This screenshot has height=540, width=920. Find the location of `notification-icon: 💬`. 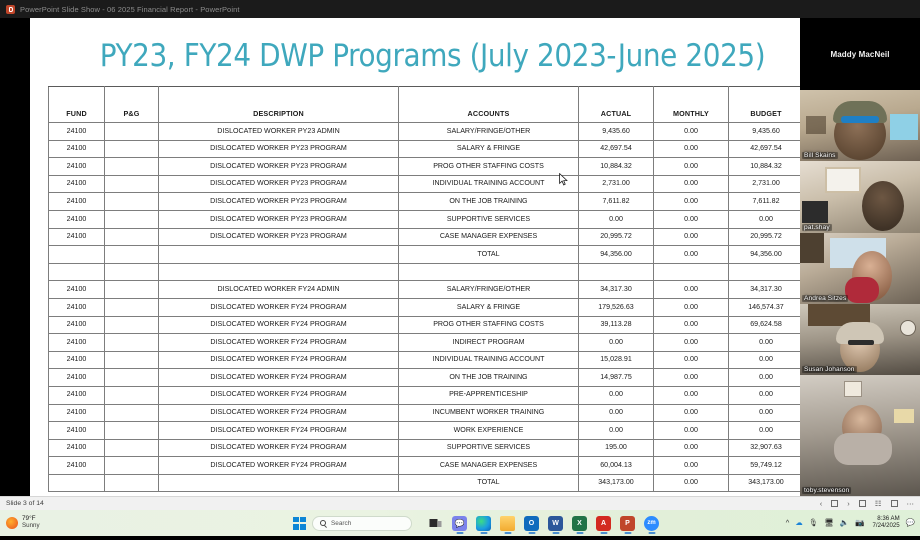

notification-icon: 💬 is located at coordinates (910, 523).